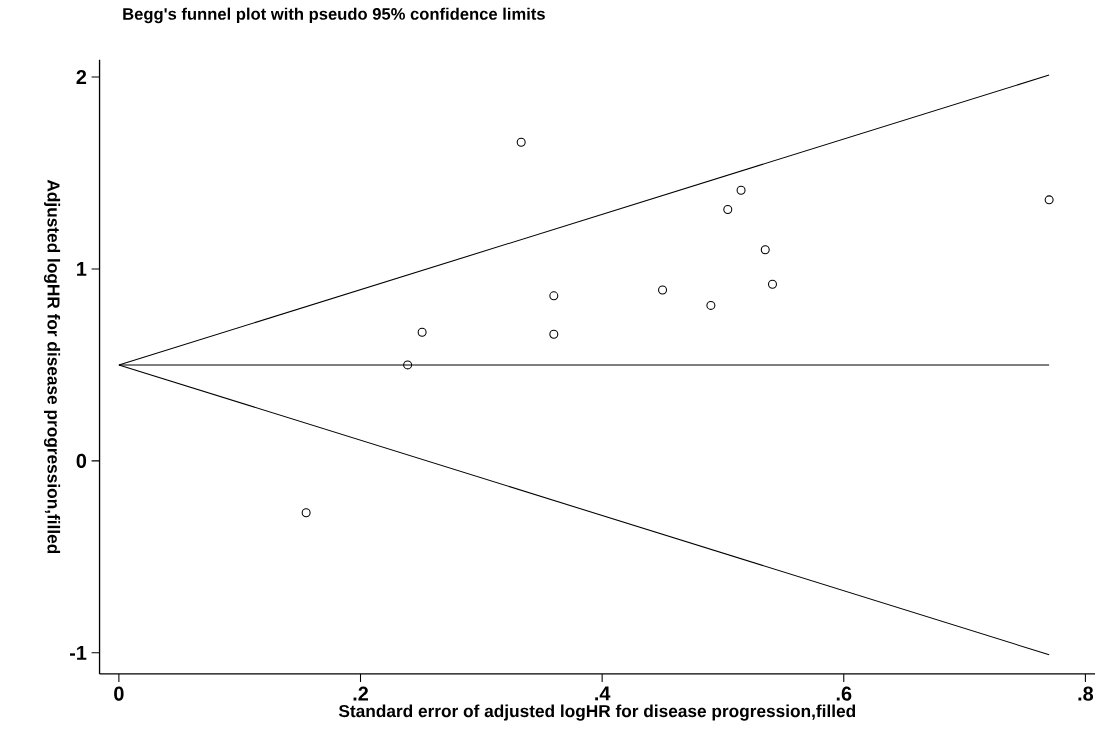  Describe the element at coordinates (81, 461) in the screenshot. I see `y-tick-label: 0` at that location.